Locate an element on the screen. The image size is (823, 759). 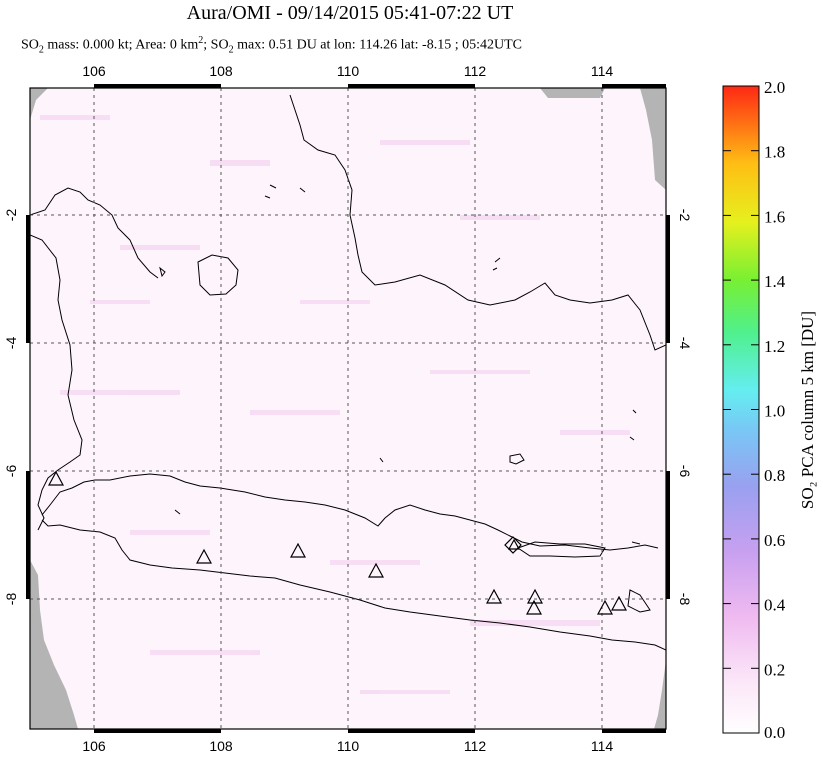
coastline-bali is located at coordinates (639, 601).